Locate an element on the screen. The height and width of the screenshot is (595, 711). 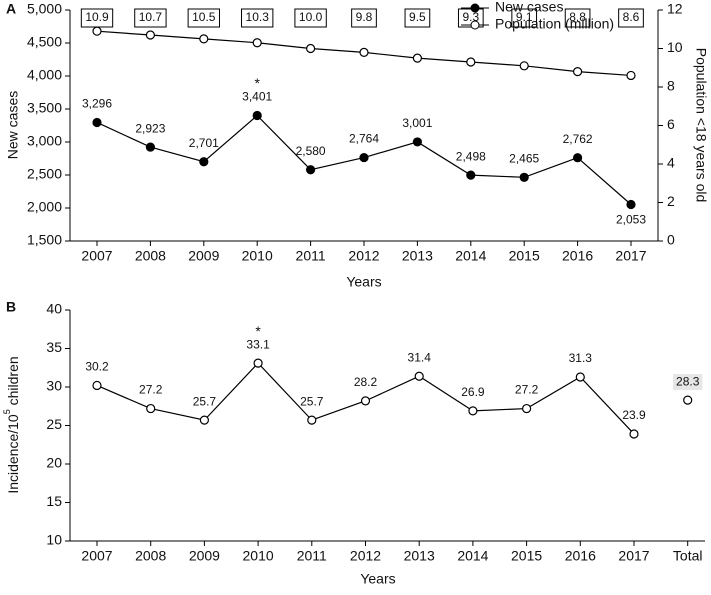
data-label: 2,580 is located at coordinates (311, 151).